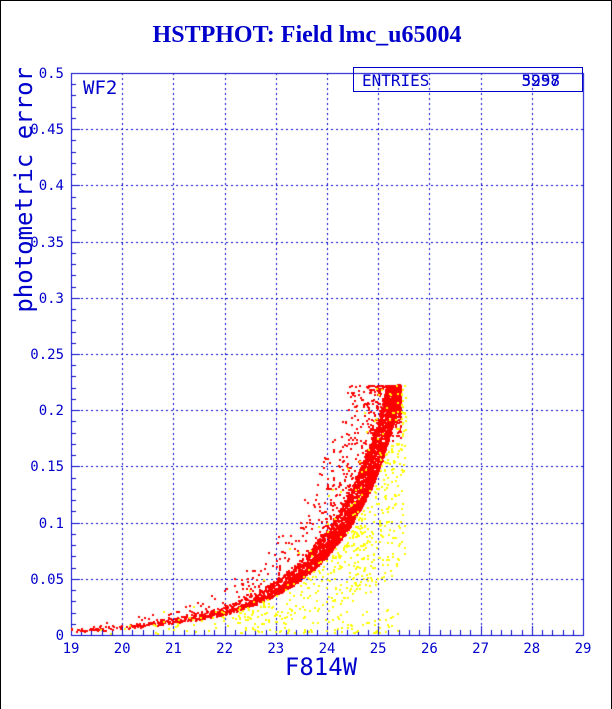 The width and height of the screenshot is (612, 709). I want to click on entries-stats-box: ENTRIES 3998 5257, so click(468, 79).